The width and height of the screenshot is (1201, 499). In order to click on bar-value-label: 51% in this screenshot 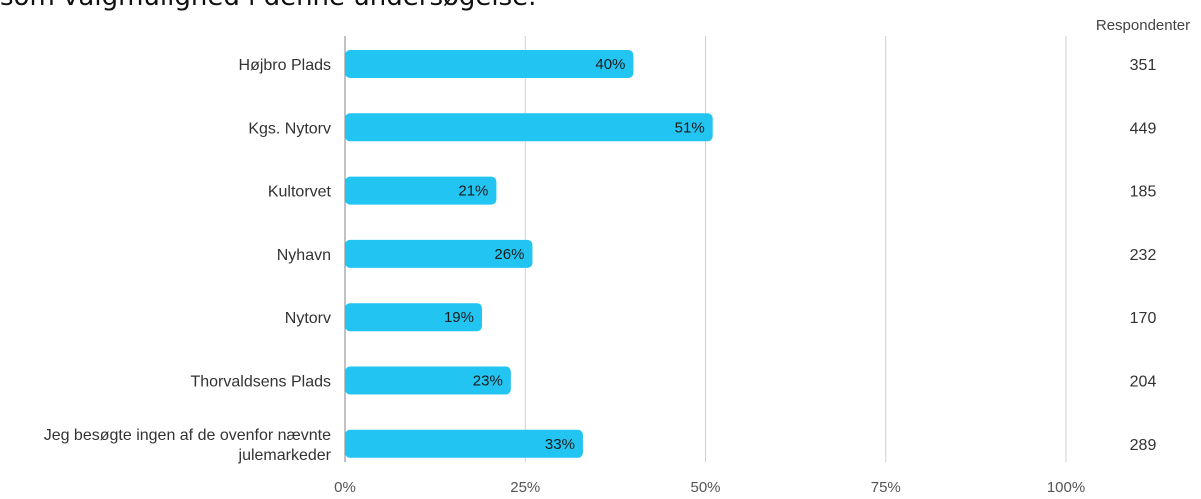, I will do `click(690, 127)`.